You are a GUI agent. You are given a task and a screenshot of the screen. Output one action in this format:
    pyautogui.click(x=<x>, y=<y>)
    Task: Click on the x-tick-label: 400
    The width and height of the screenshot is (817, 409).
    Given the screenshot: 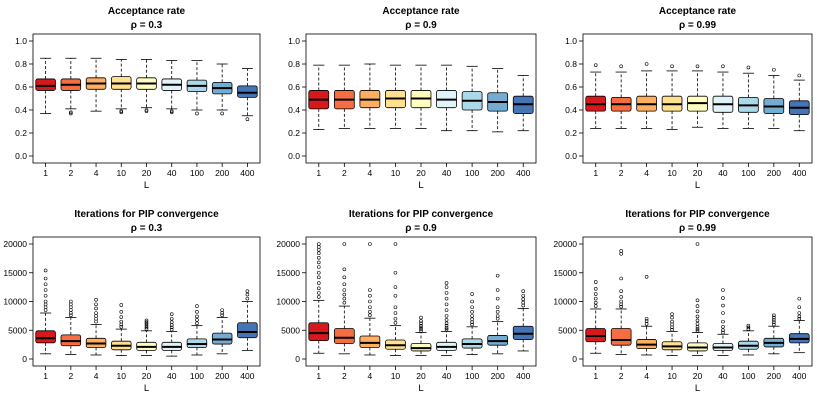 What is the action you would take?
    pyautogui.click(x=523, y=173)
    